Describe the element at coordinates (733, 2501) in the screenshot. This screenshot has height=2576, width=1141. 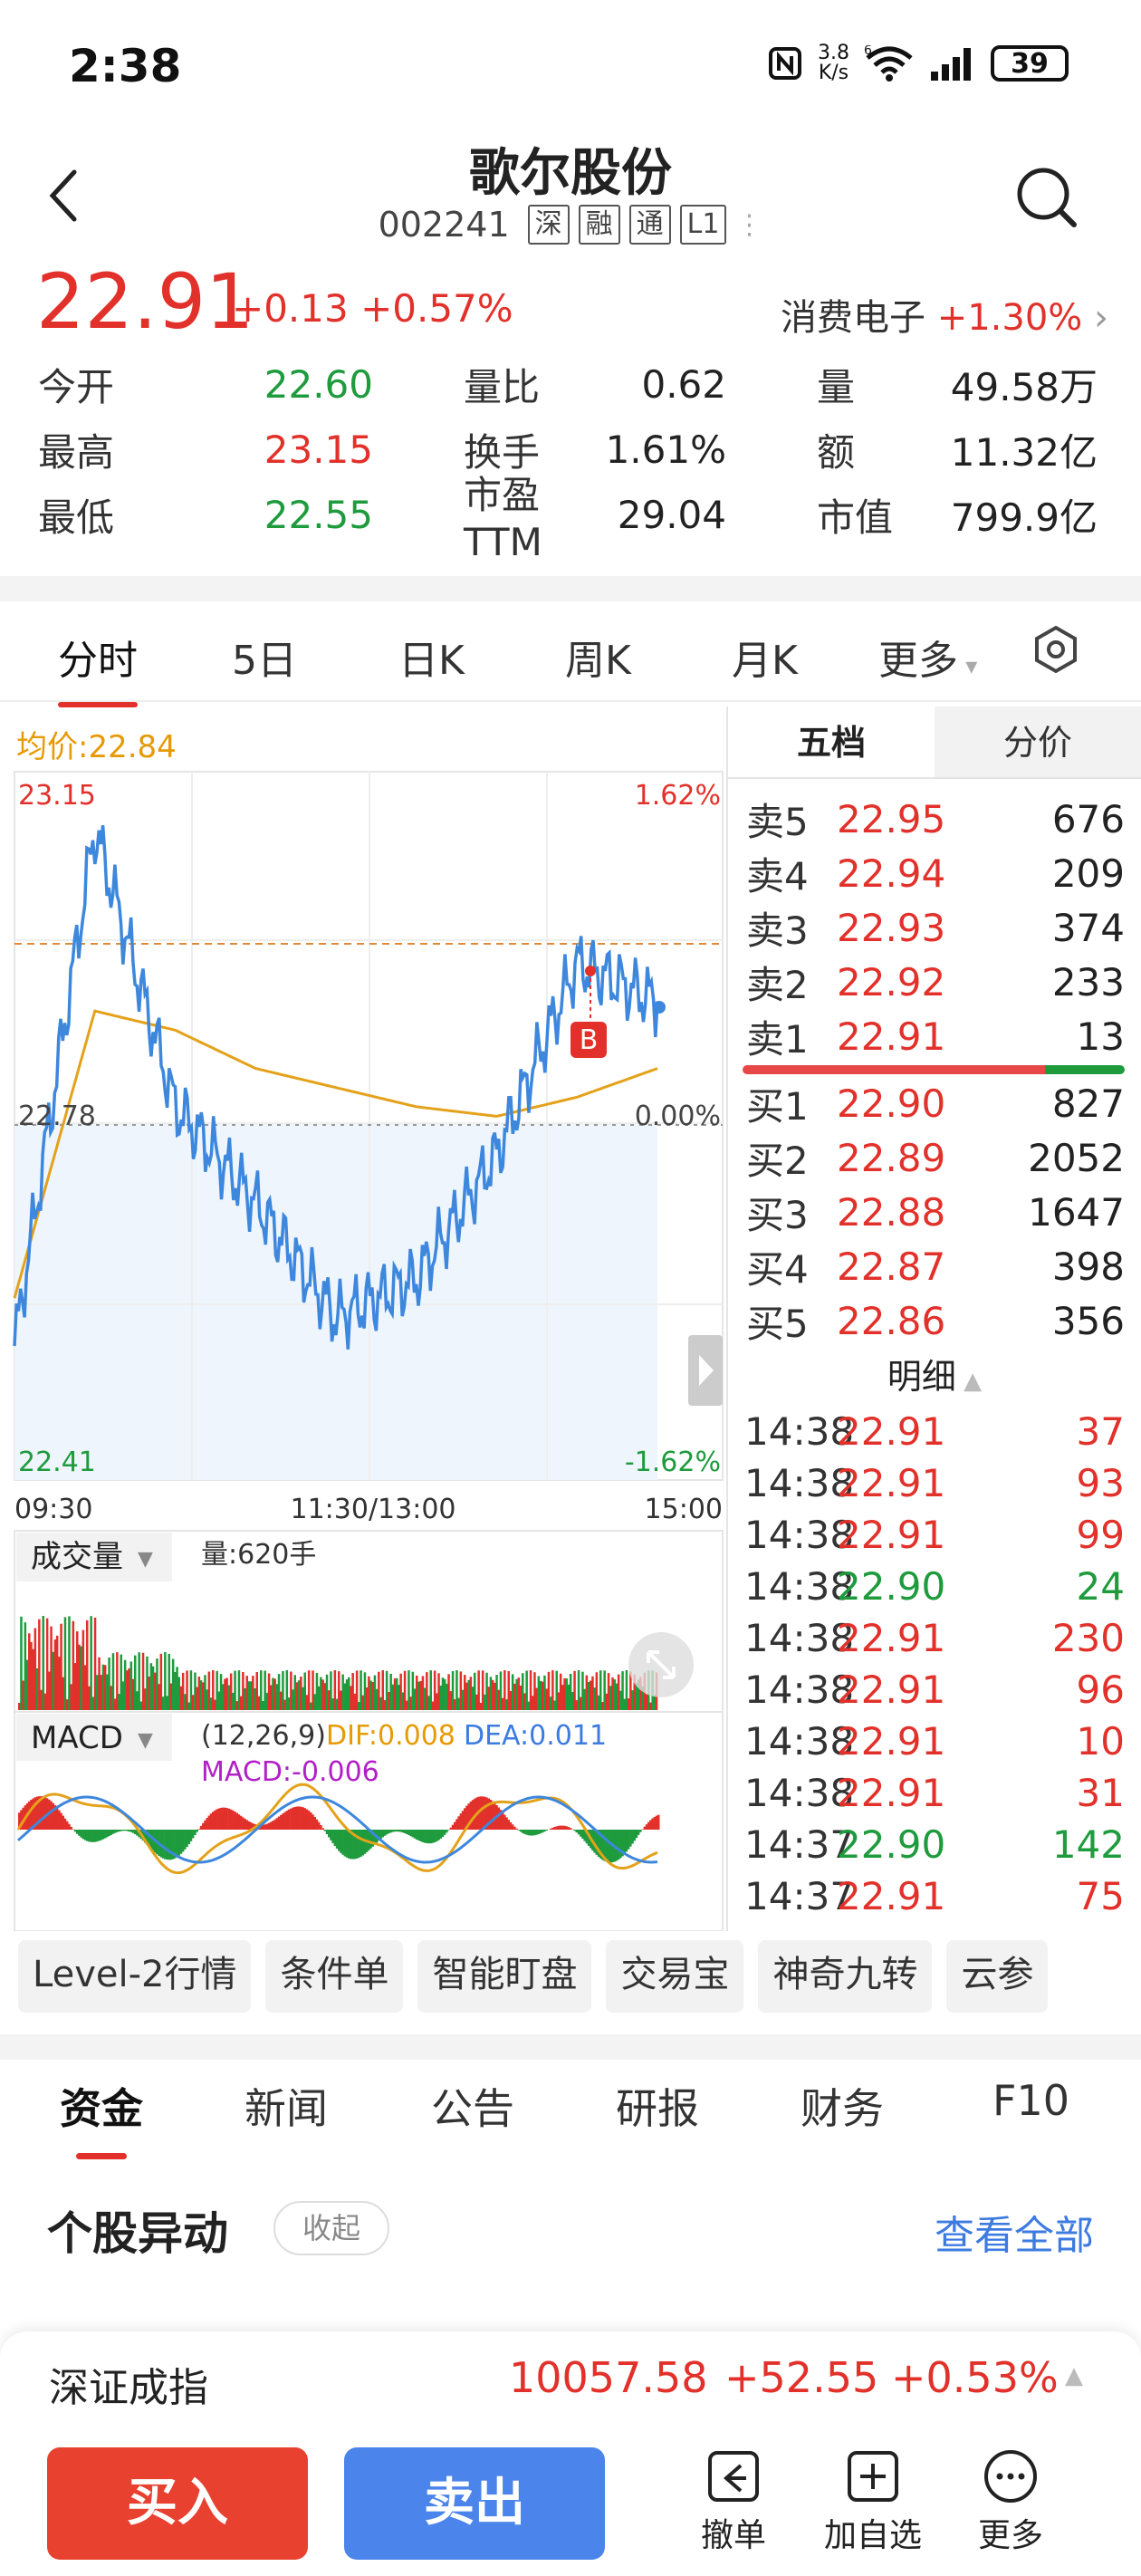
I see `cancel-order-button: 撤单` at that location.